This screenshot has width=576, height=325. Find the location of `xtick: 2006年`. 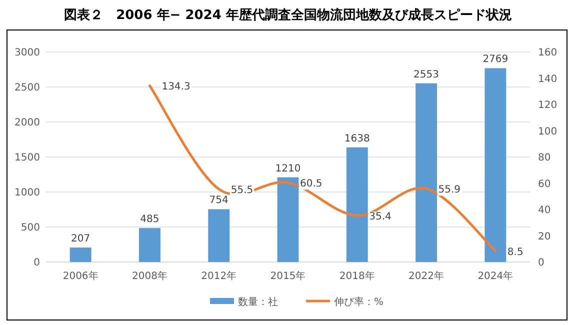

xtick: 2006年 is located at coordinates (80, 276).